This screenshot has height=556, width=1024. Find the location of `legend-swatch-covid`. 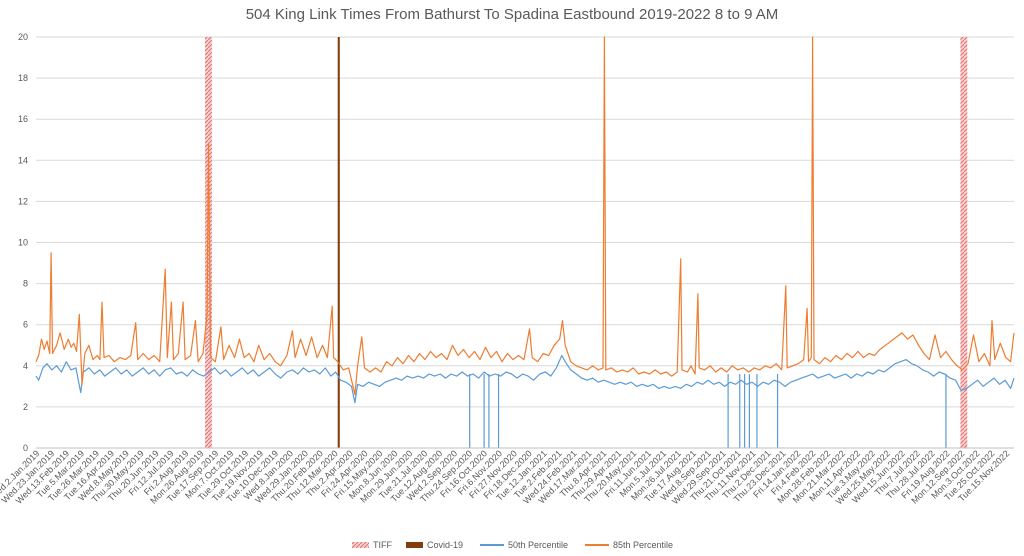

legend-swatch-covid is located at coordinates (414, 545).